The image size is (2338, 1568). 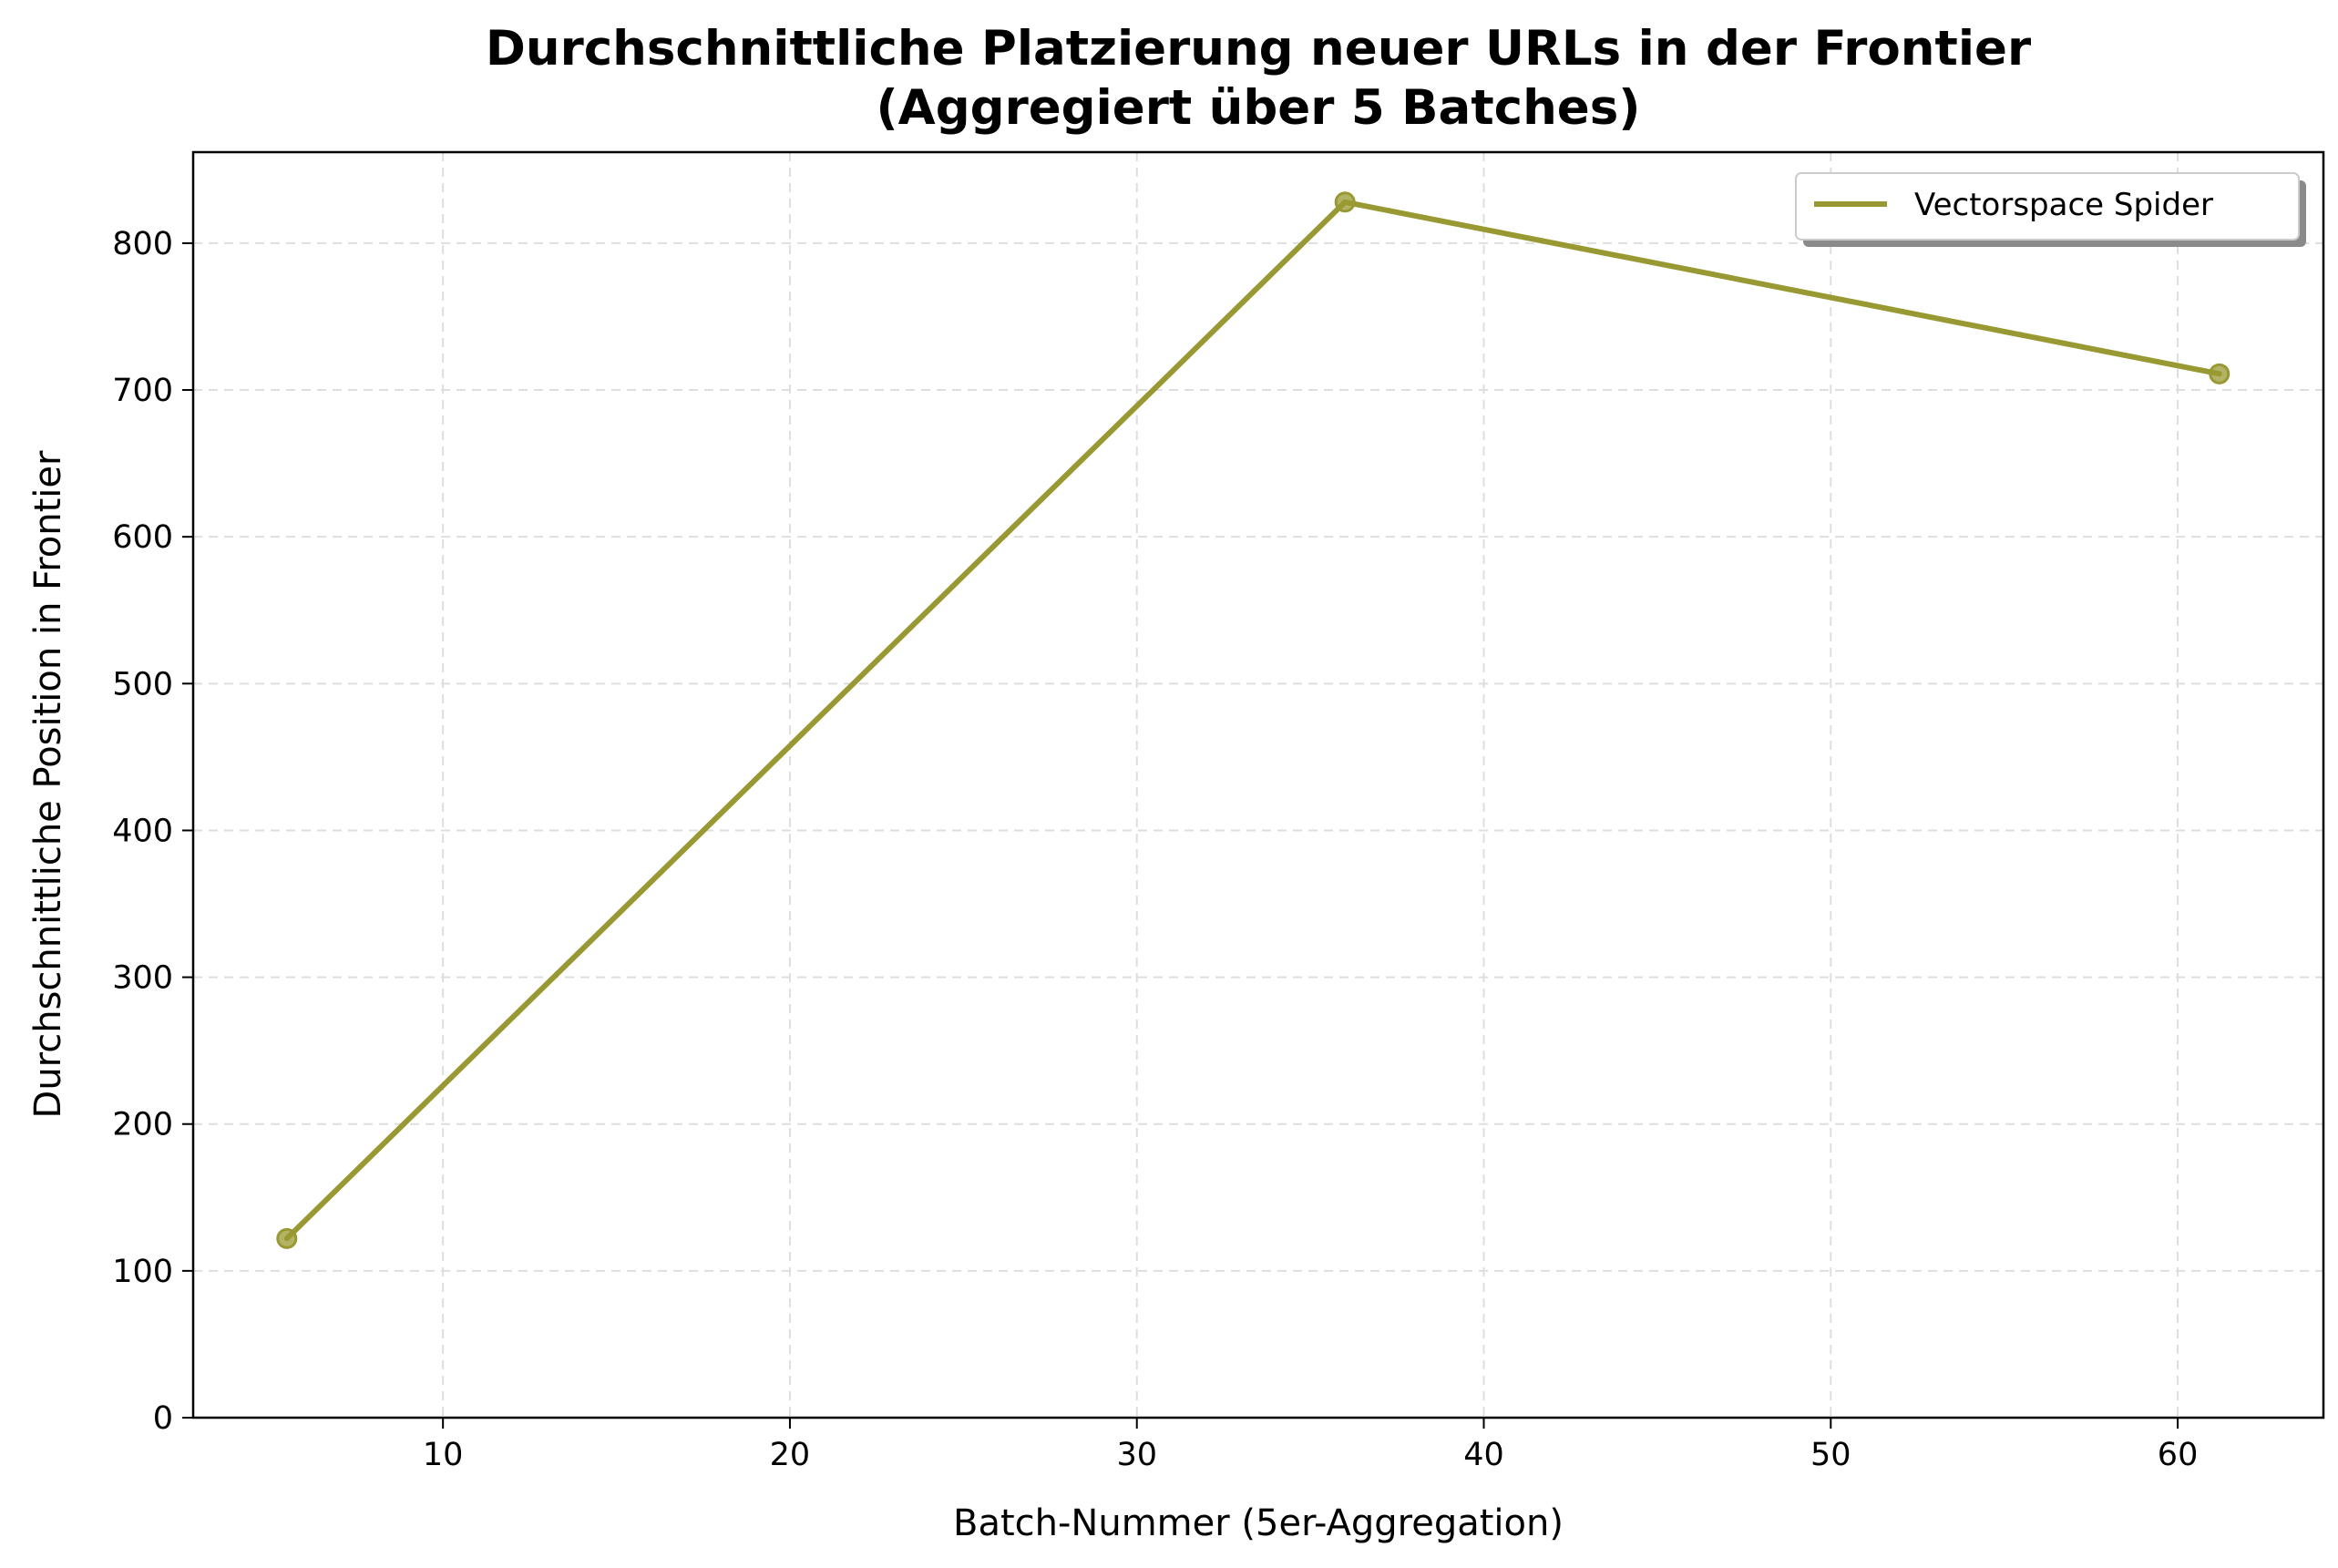 I want to click on x-tick-label: 40, so click(x=1484, y=1455).